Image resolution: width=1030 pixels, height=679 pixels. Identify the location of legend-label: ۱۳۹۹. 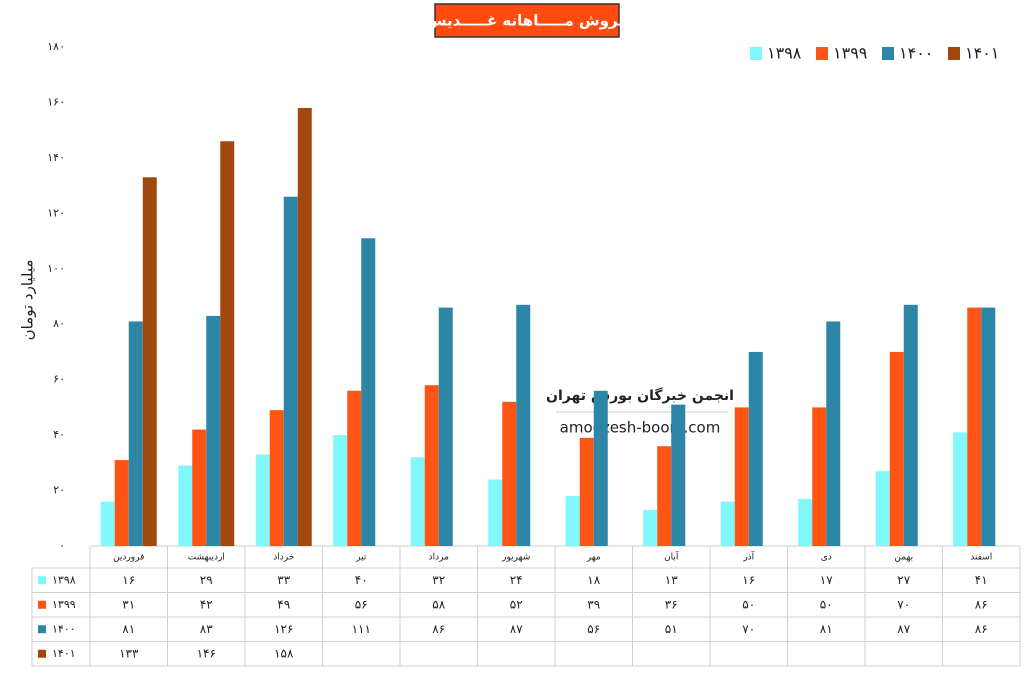
(850, 53).